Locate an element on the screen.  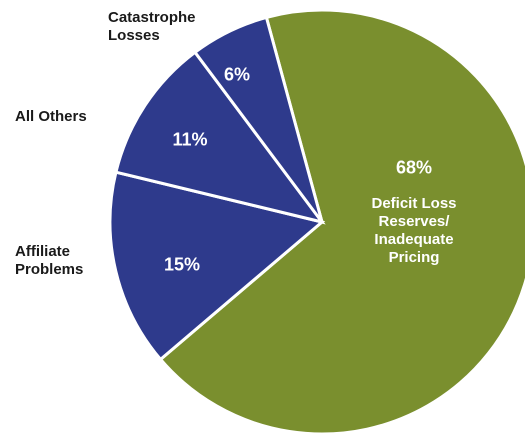
data-label: 11% is located at coordinates (190, 139).